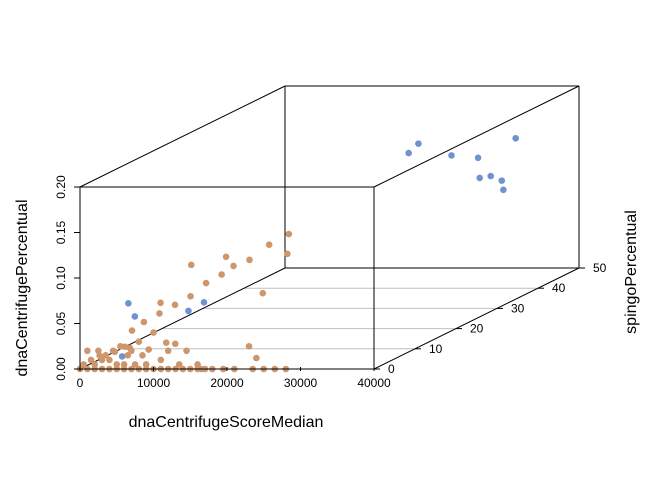 This screenshot has height=480, width=672. Describe the element at coordinates (226, 422) in the screenshot. I see `x-axis-title: dnaCentrifugeScoreMedian` at that location.